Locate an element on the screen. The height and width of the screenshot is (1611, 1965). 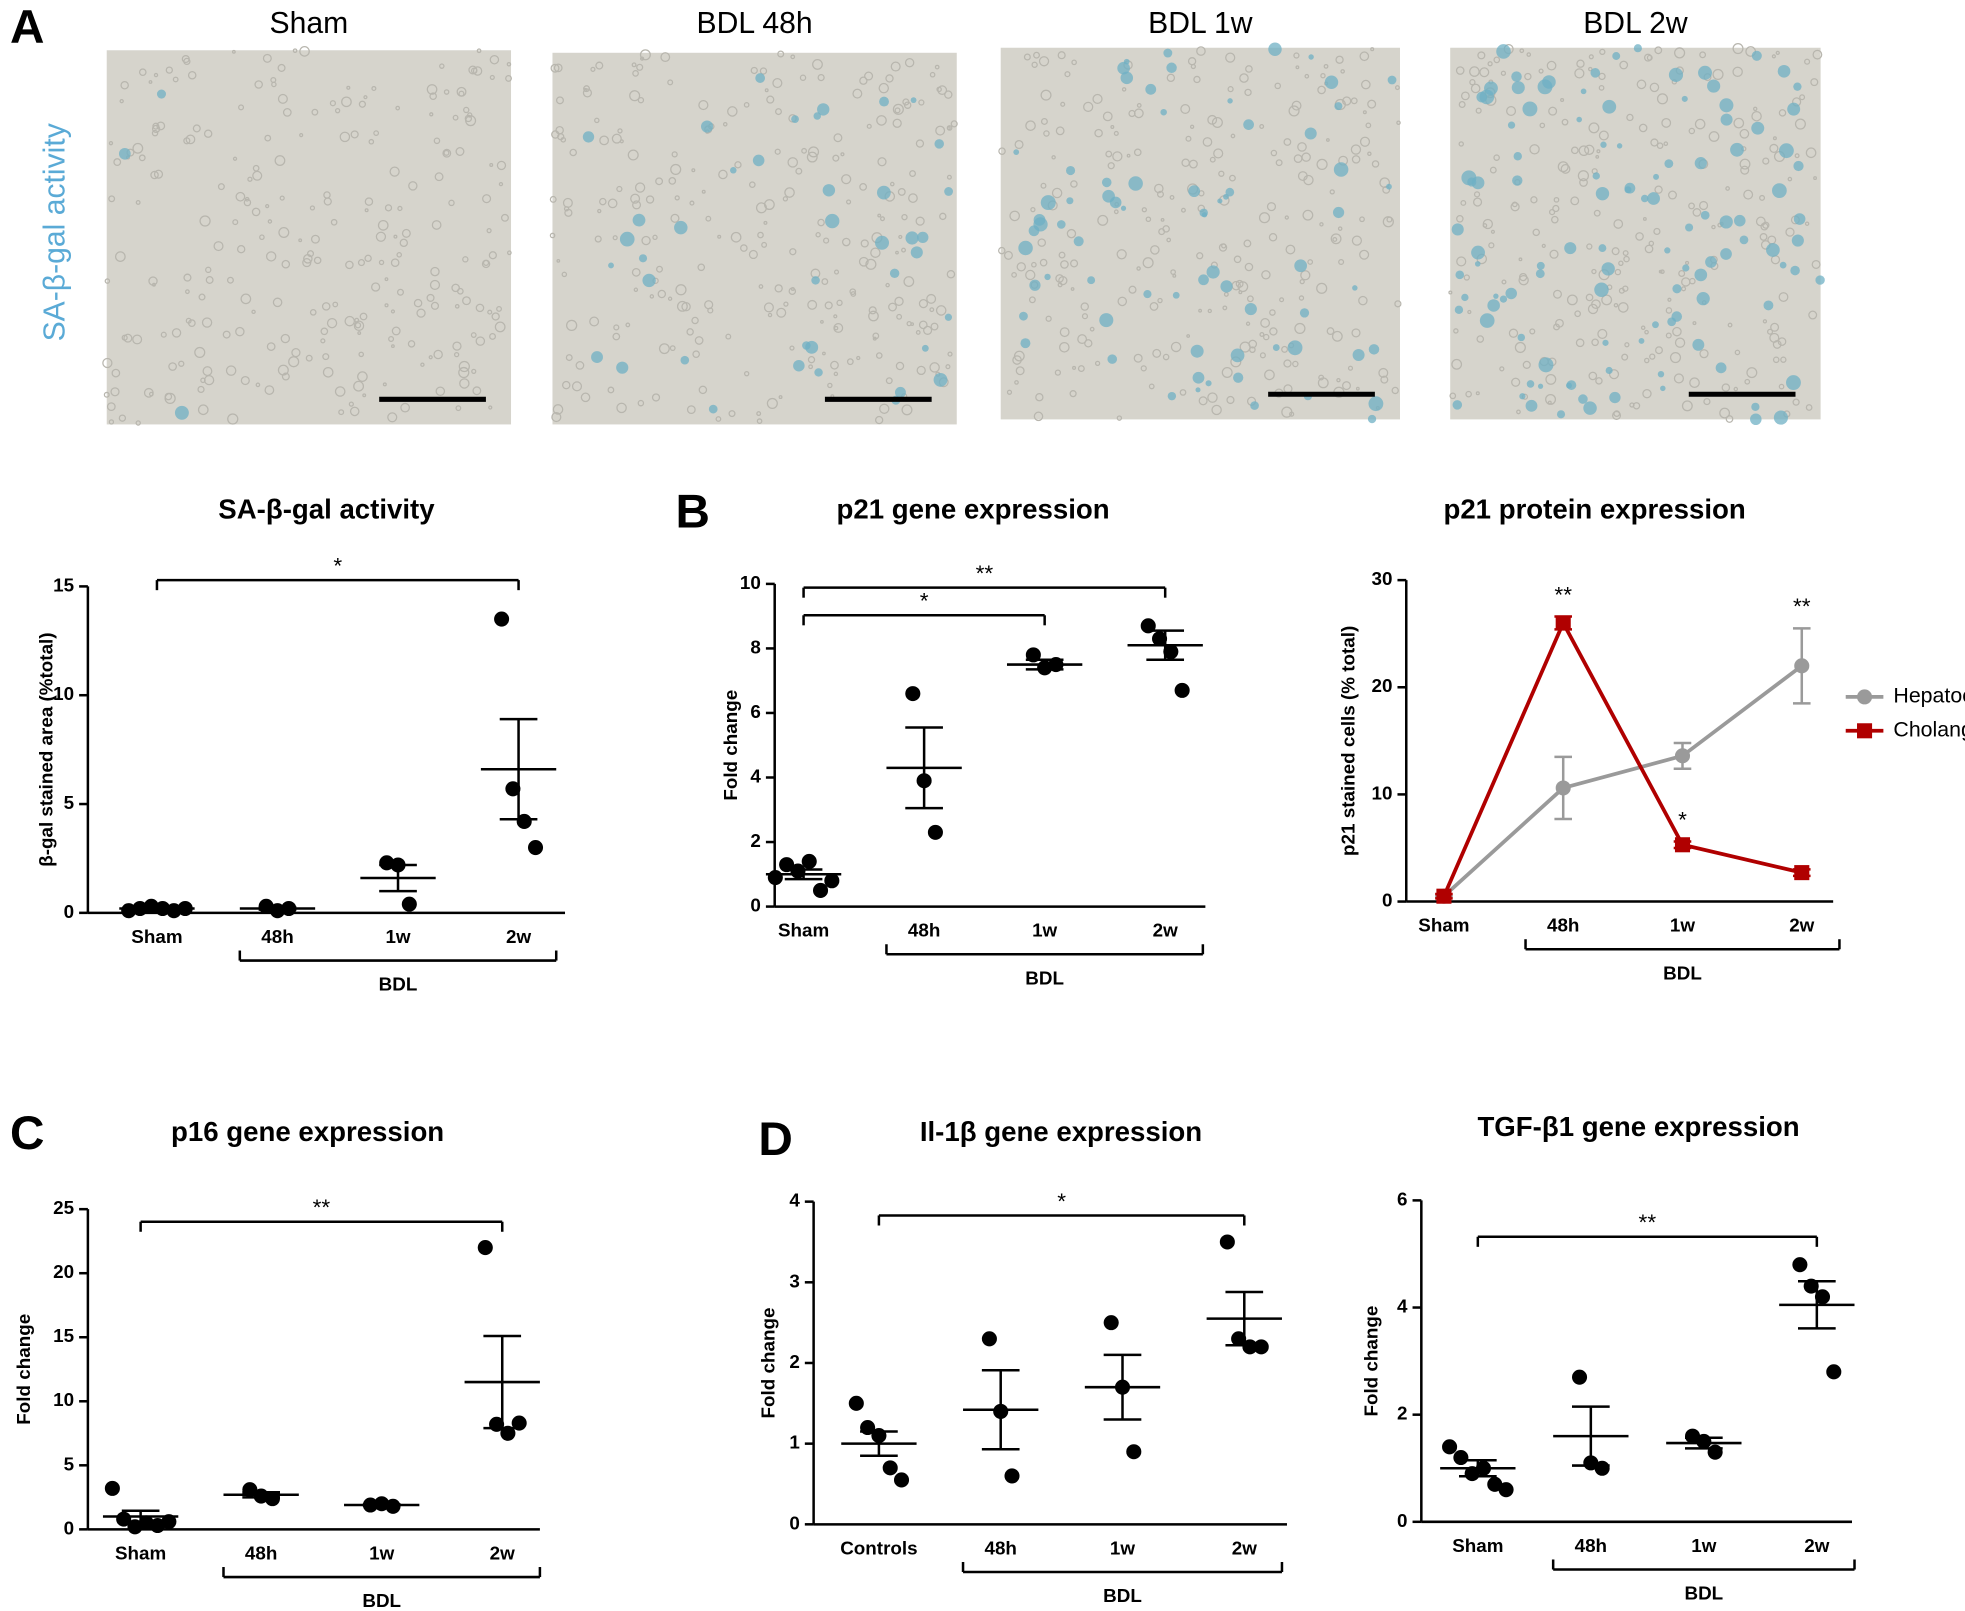
x-tick-label: 48h is located at coordinates (261, 1552).